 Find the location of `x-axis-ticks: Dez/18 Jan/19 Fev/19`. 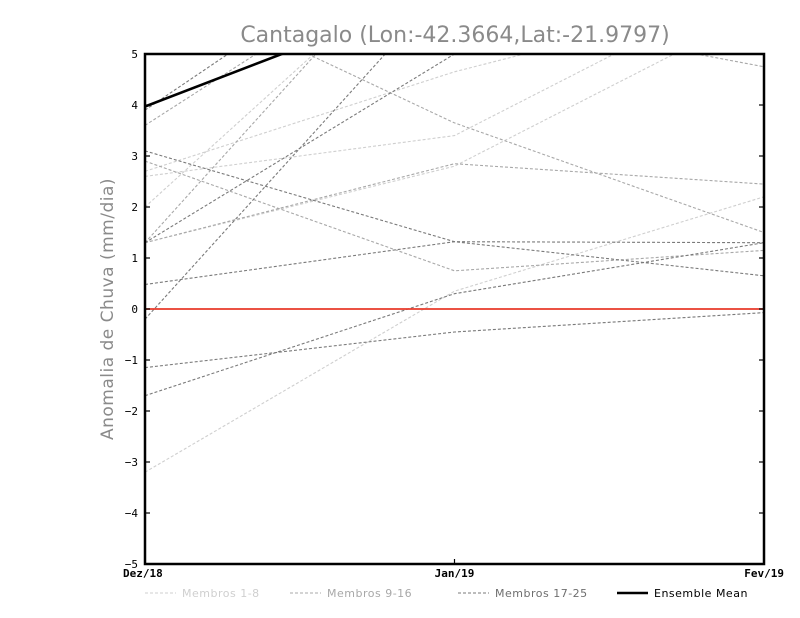

x-axis-ticks: Dez/18 Jan/19 Fev/19 is located at coordinates (453, 569).